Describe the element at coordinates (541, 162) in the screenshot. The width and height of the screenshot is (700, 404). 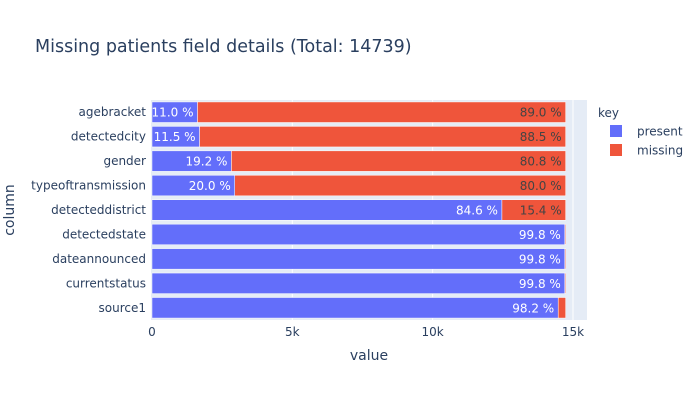
I see `bar-label-missing: 80.8 %` at that location.